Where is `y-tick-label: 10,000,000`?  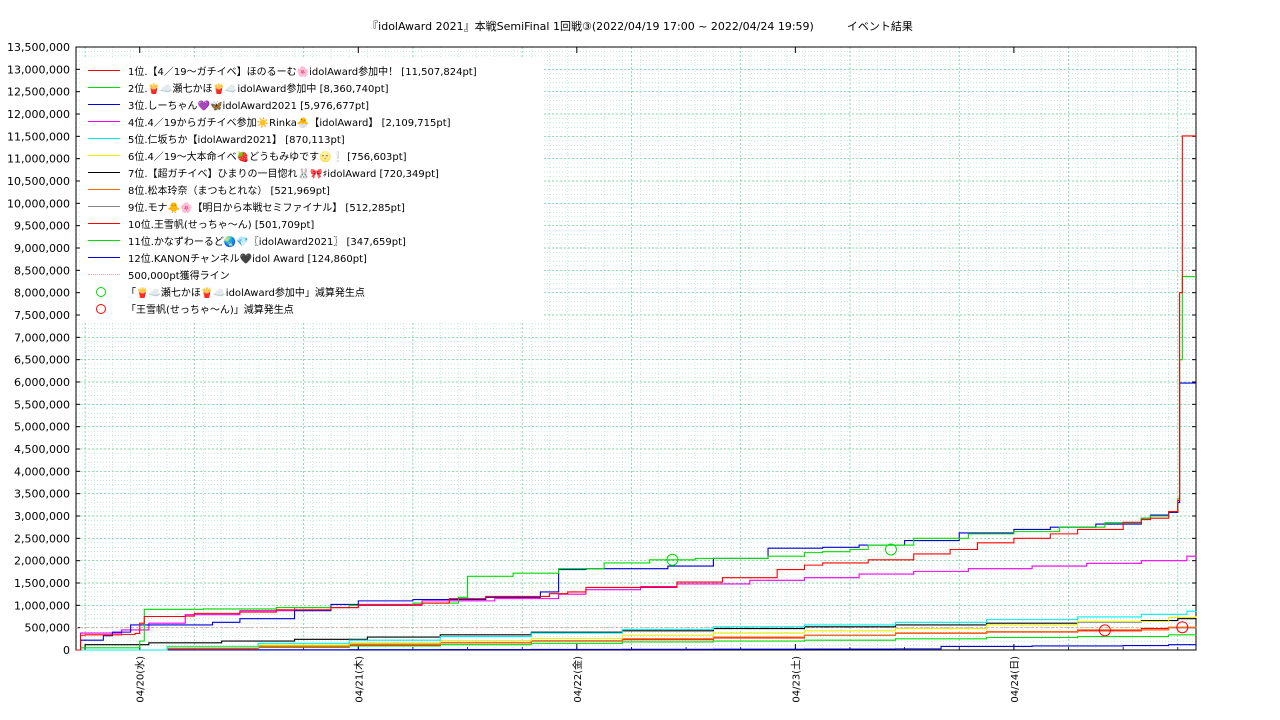
y-tick-label: 10,000,000 is located at coordinates (38, 203).